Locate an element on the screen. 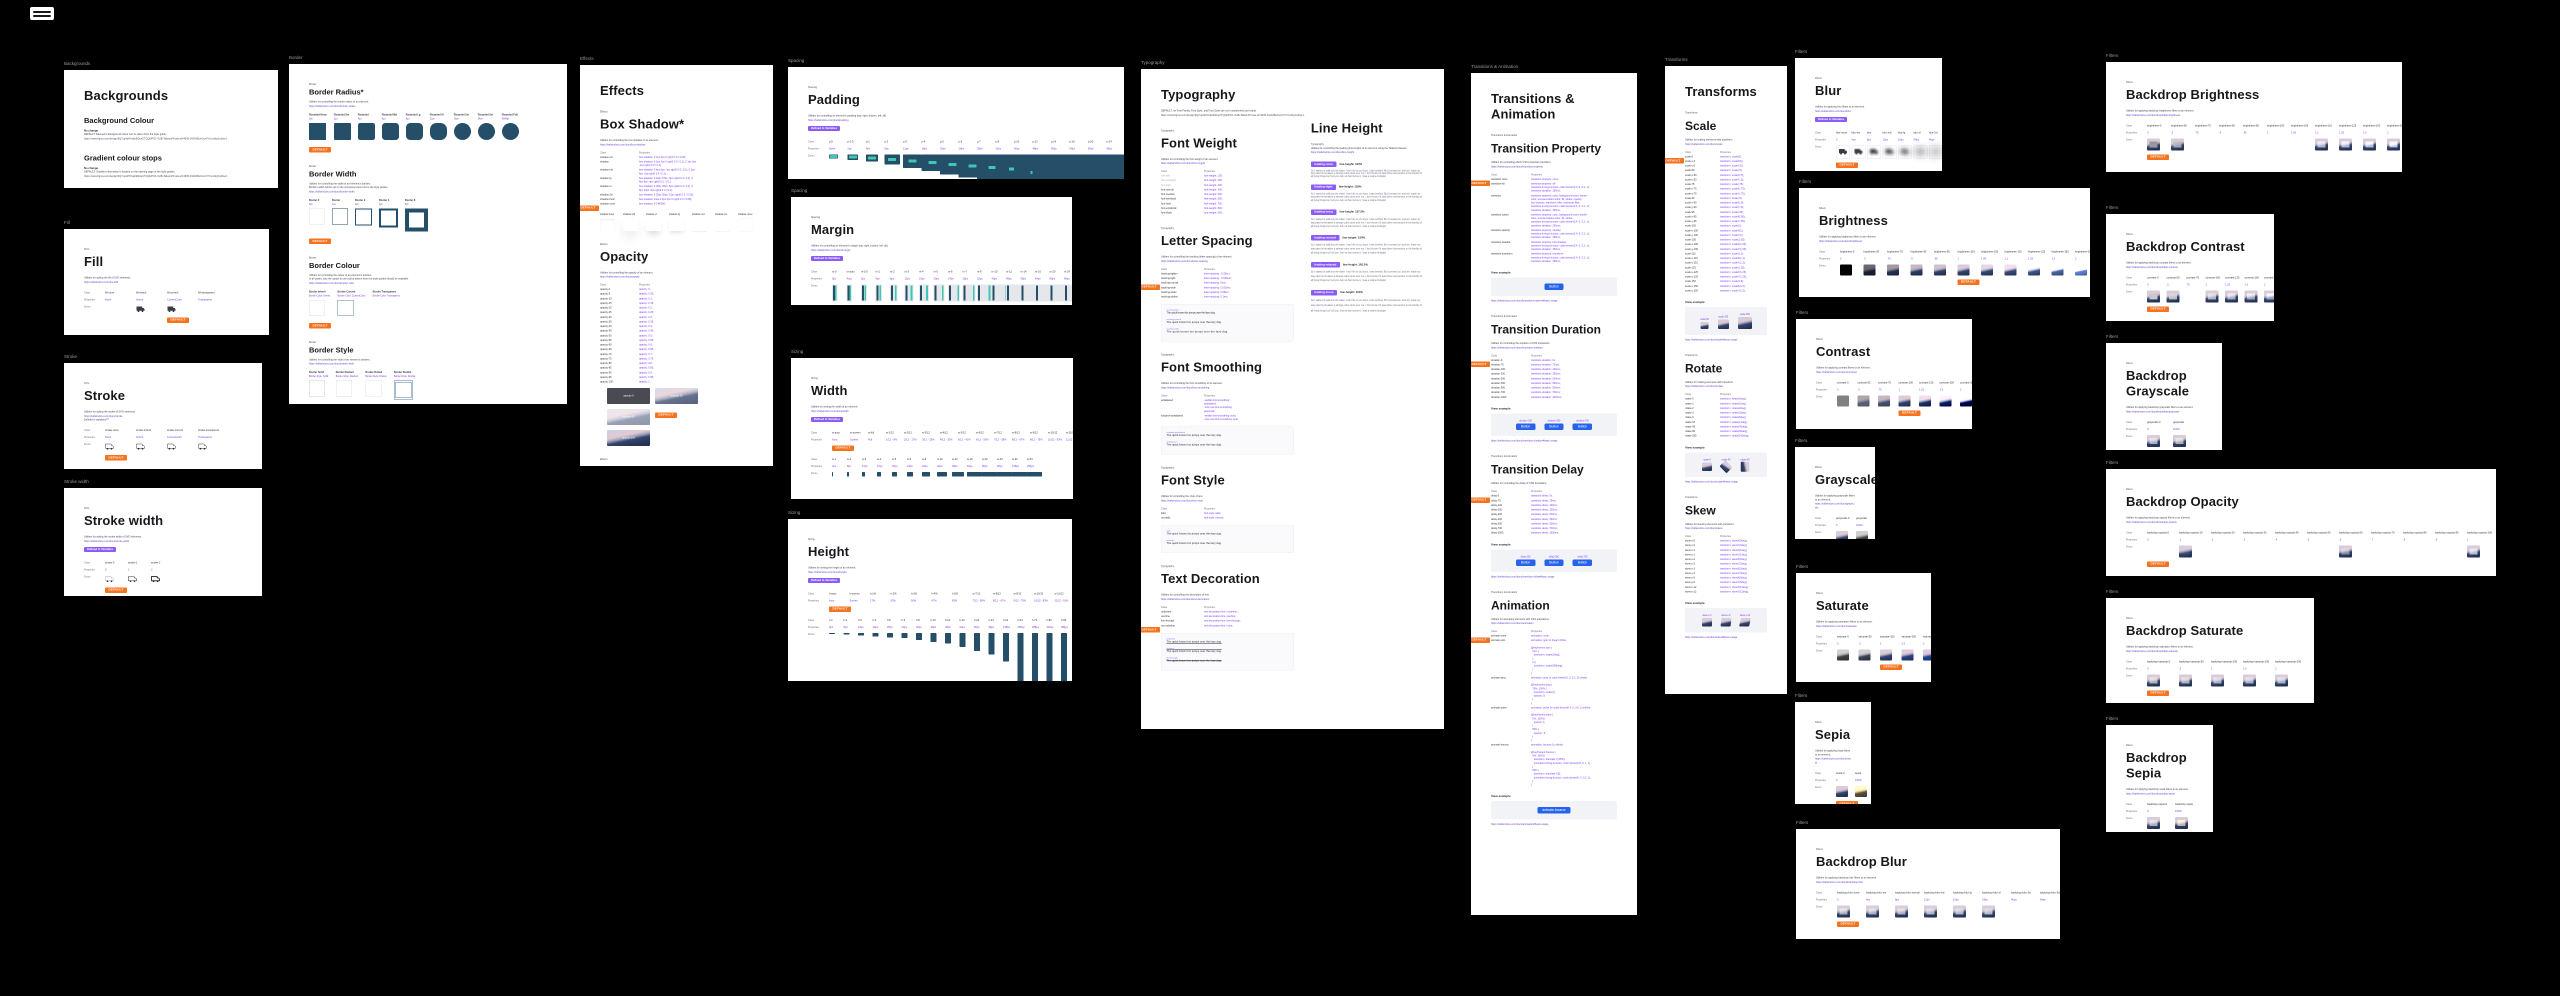 Image resolution: width=2560 pixels, height=996 pixels. doc-link: https://tailwindcss.com/docs/margin is located at coordinates (831, 250).